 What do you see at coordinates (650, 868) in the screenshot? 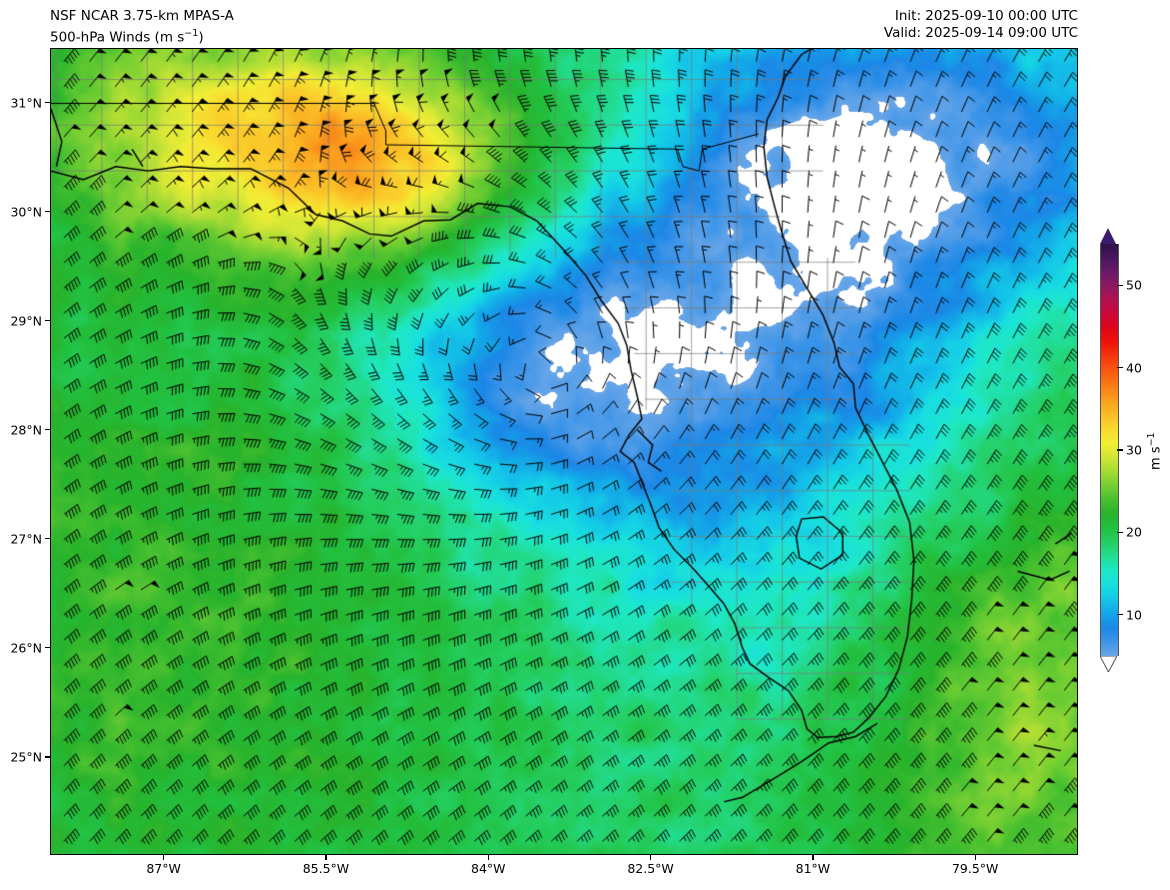
I see `longitude-tick-label: 82.5°W` at bounding box center [650, 868].